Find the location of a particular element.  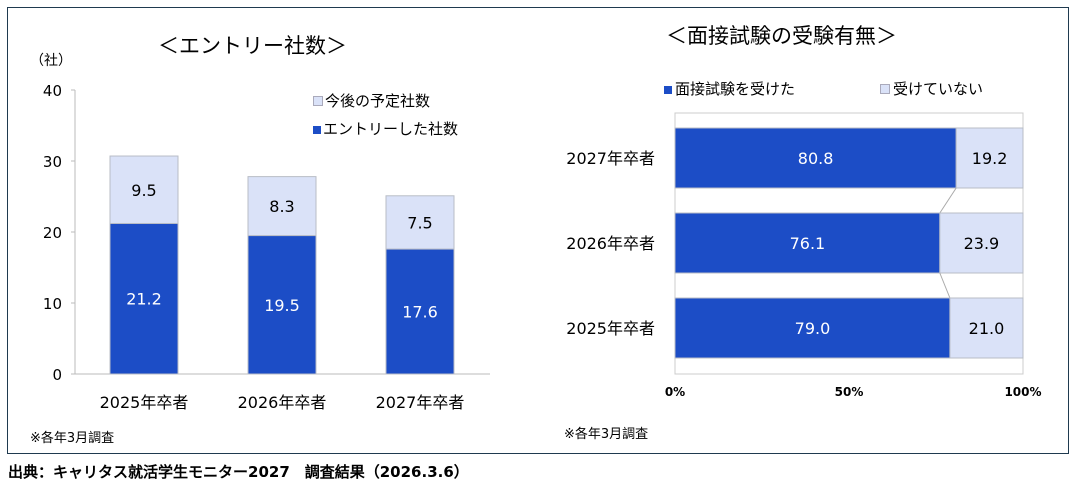

legend-planned: 今後の予定社数 is located at coordinates (371, 100).